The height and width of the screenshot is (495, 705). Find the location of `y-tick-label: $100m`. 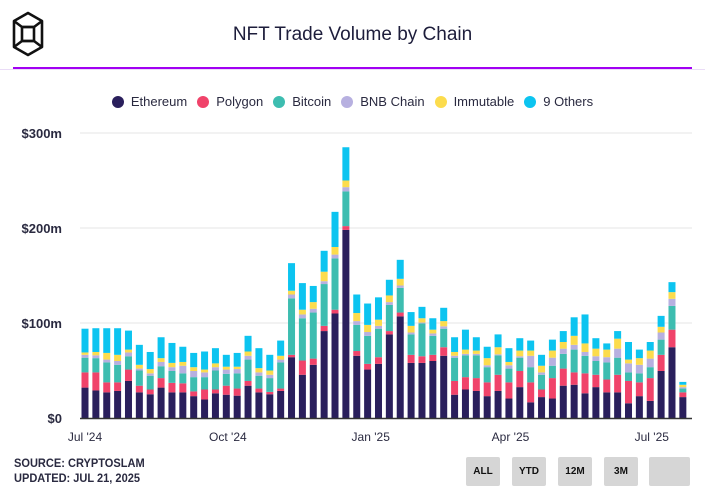

y-tick-label: $100m is located at coordinates (42, 323).